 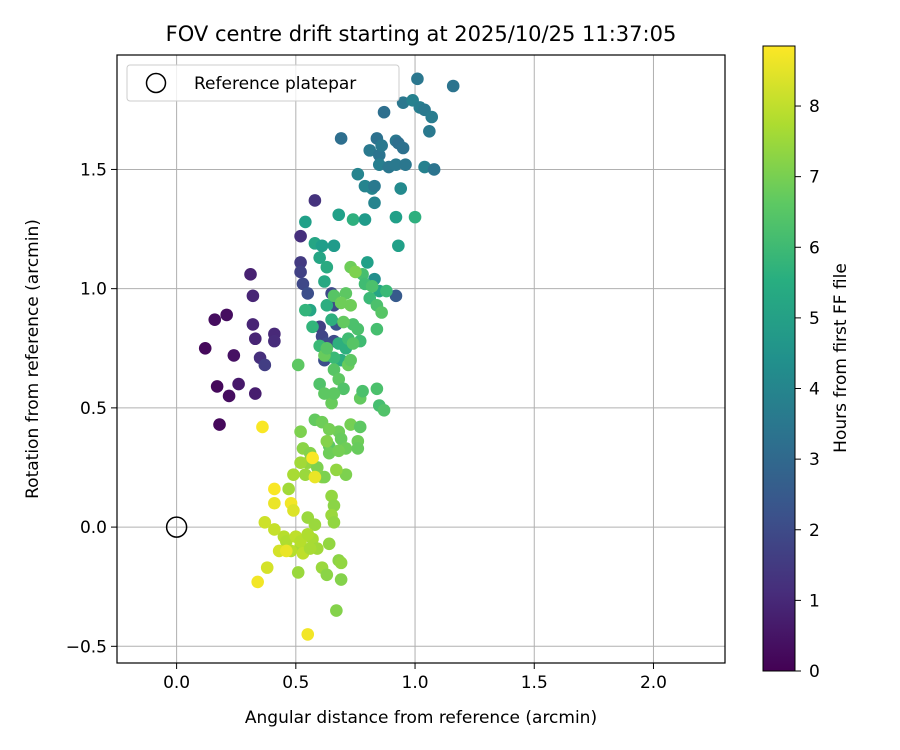 I want to click on colorbar-tick-label: 1, so click(x=814, y=601).